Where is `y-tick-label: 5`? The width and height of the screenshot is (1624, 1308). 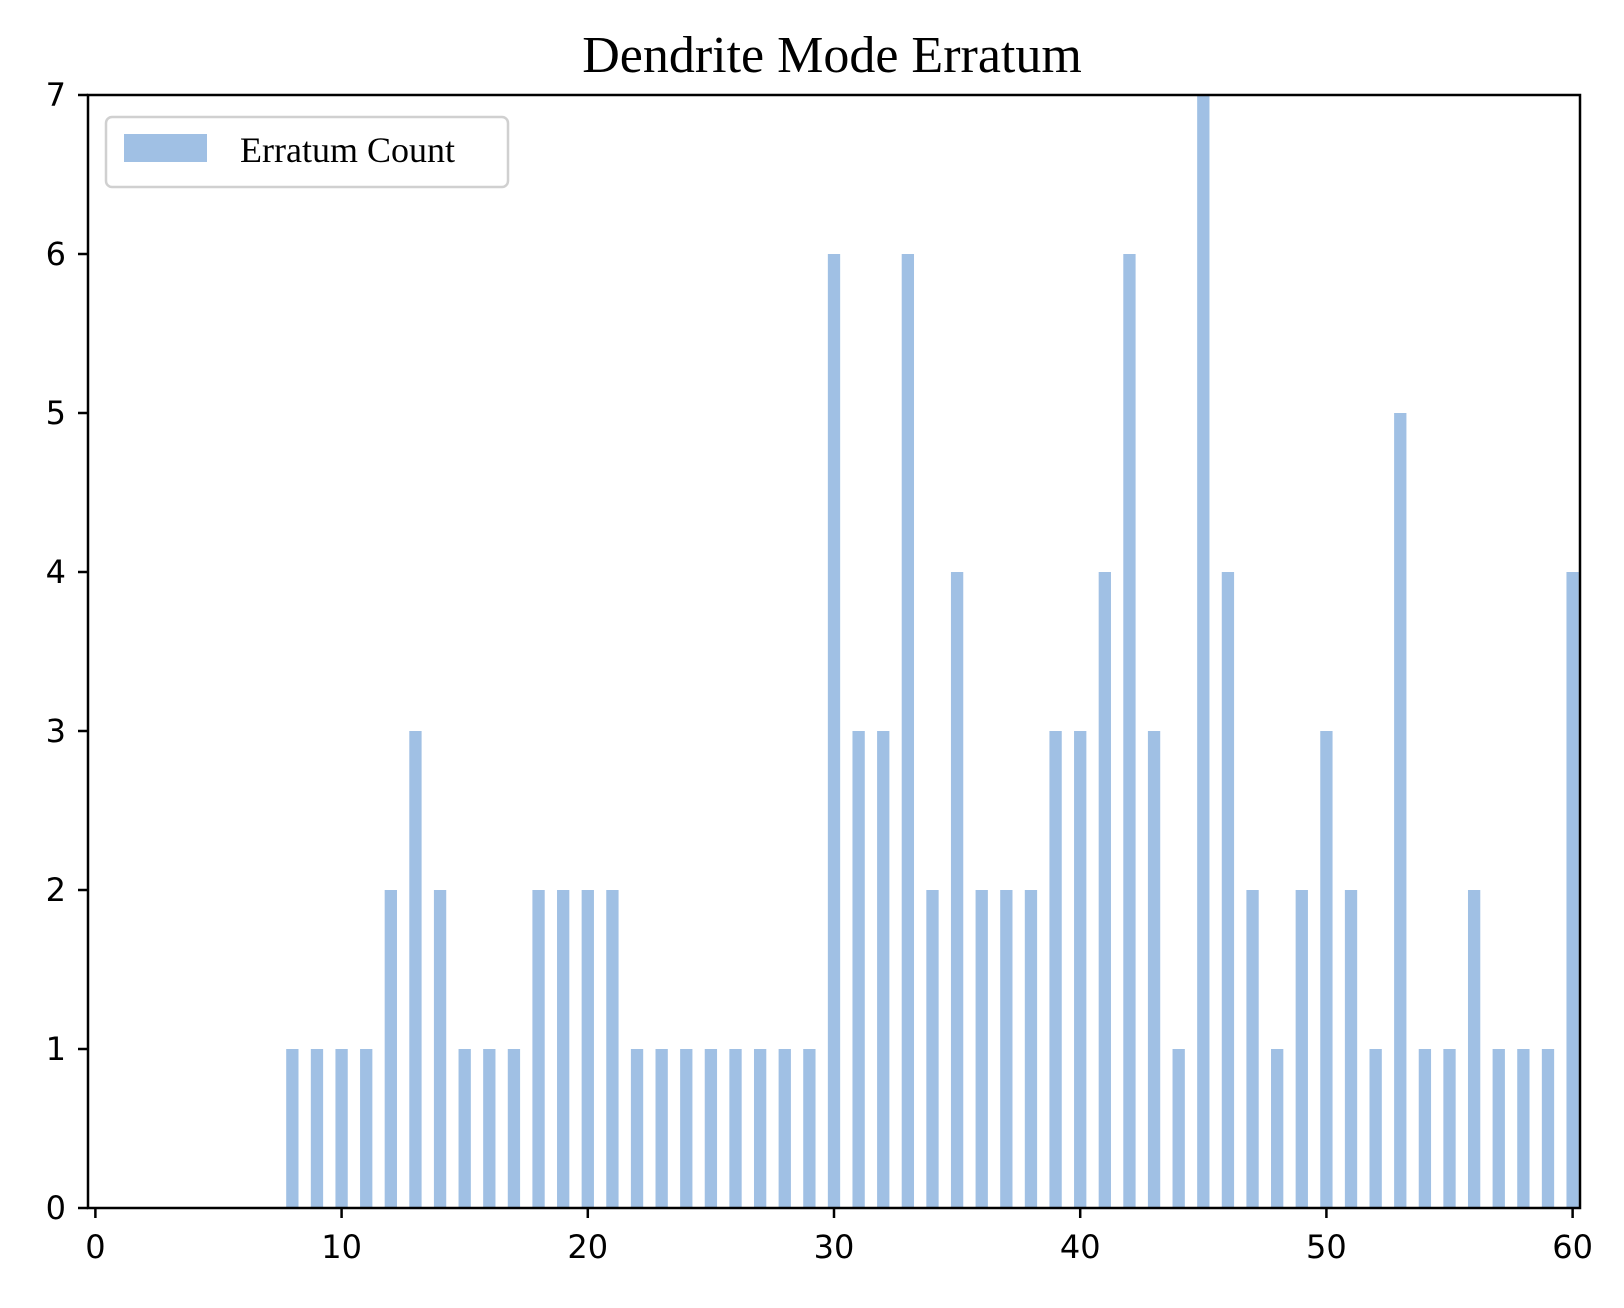 y-tick-label: 5 is located at coordinates (56, 413).